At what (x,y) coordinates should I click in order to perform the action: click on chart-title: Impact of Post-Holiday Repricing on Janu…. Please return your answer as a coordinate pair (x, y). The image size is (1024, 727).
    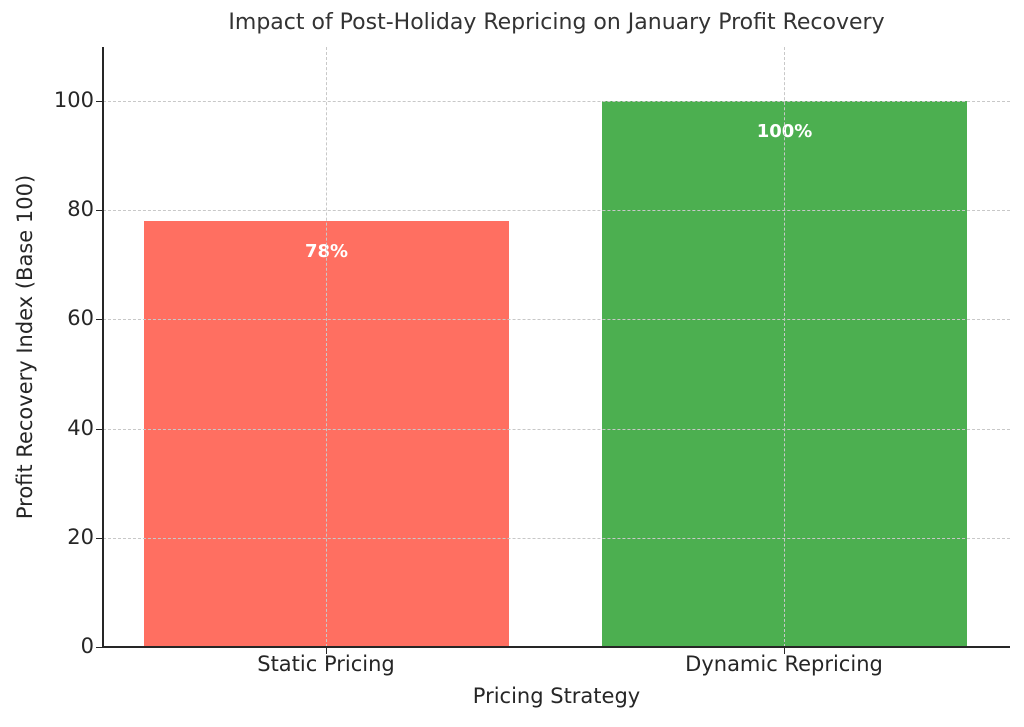
    Looking at the image, I should click on (556, 22).